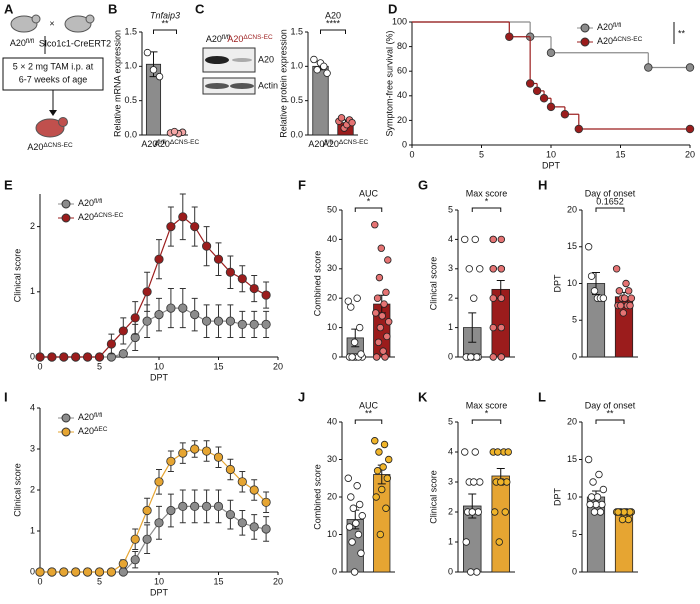  I want to click on genotype-label: A20fl/fl, so click(22, 43).